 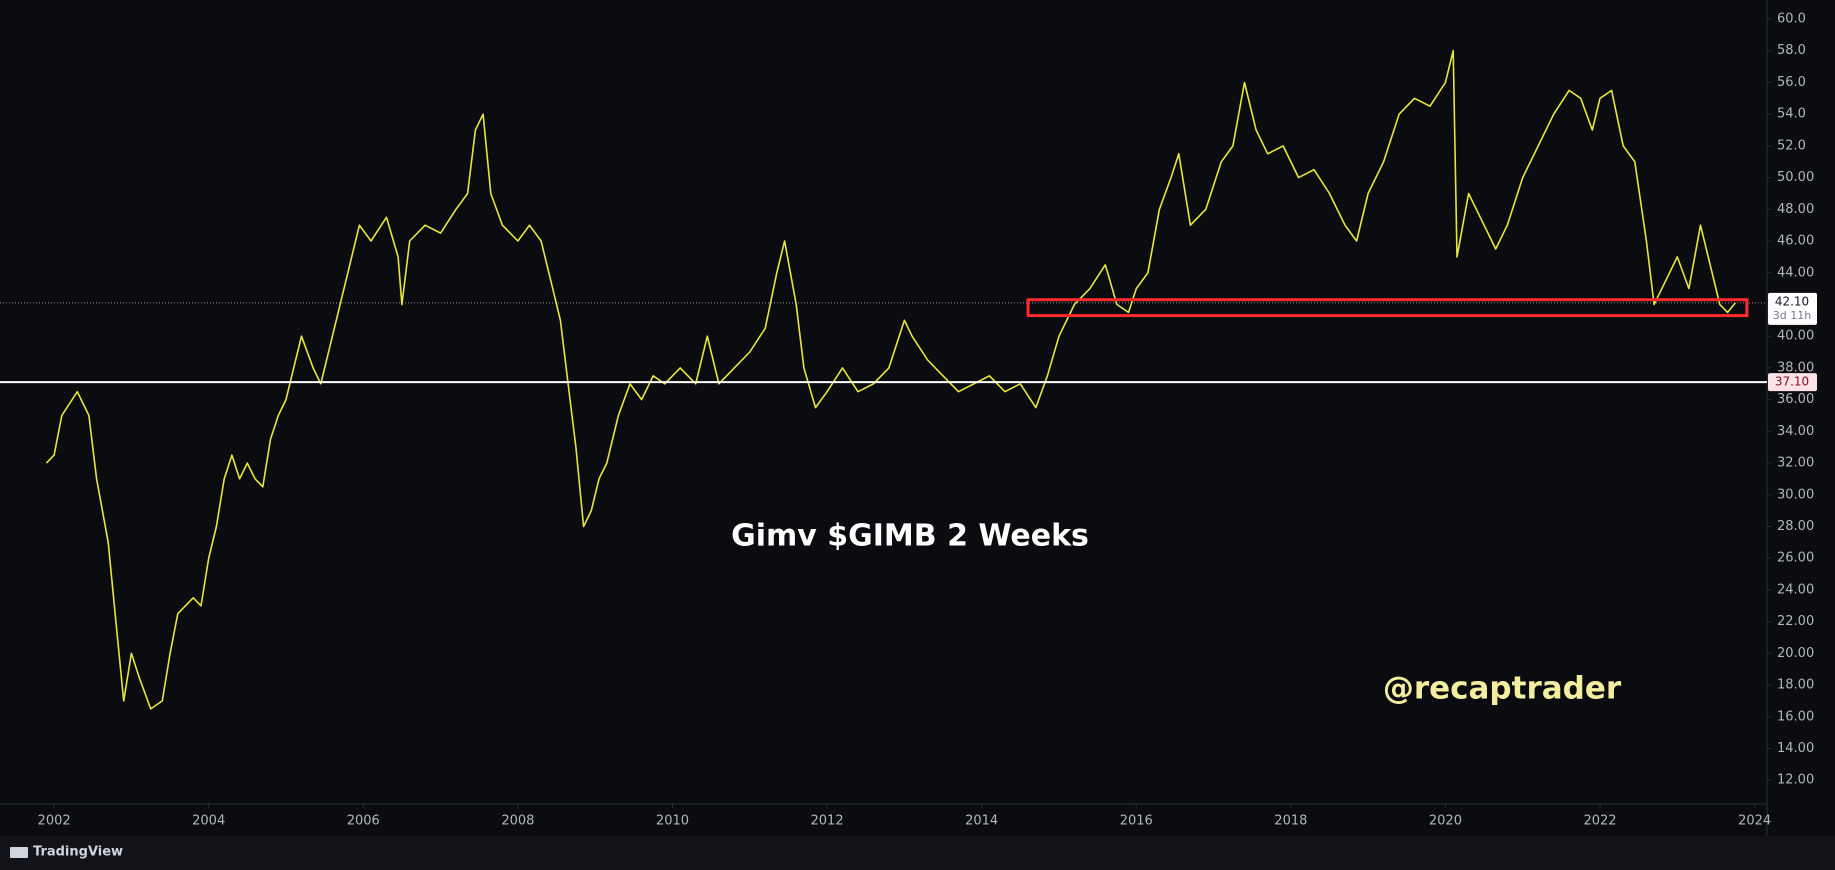 I want to click on brand-name: TradingView, so click(x=78, y=852).